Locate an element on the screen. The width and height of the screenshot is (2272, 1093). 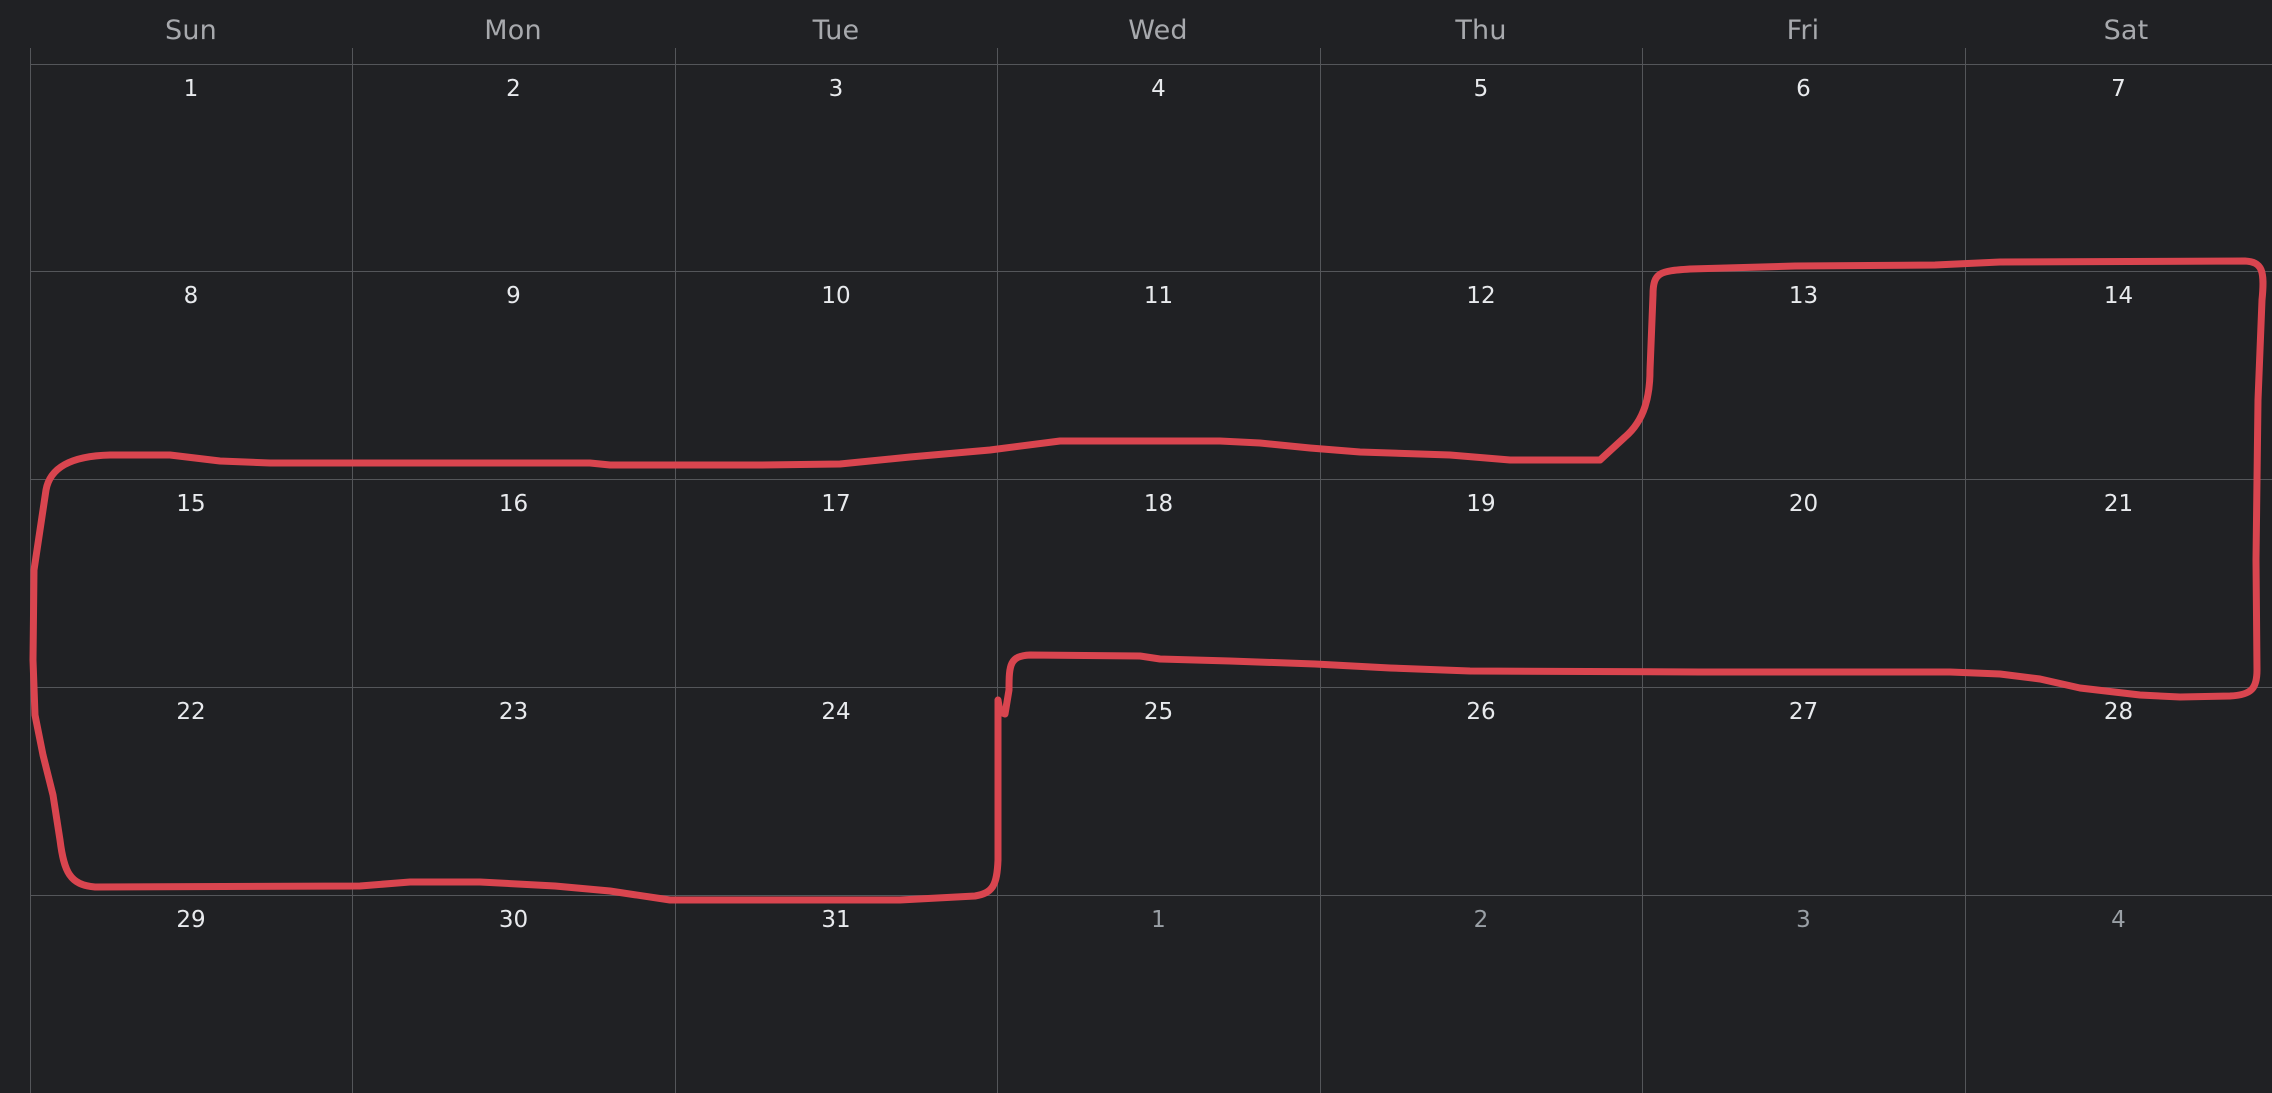
calendar-day-cell: 28 is located at coordinates (2118, 791).